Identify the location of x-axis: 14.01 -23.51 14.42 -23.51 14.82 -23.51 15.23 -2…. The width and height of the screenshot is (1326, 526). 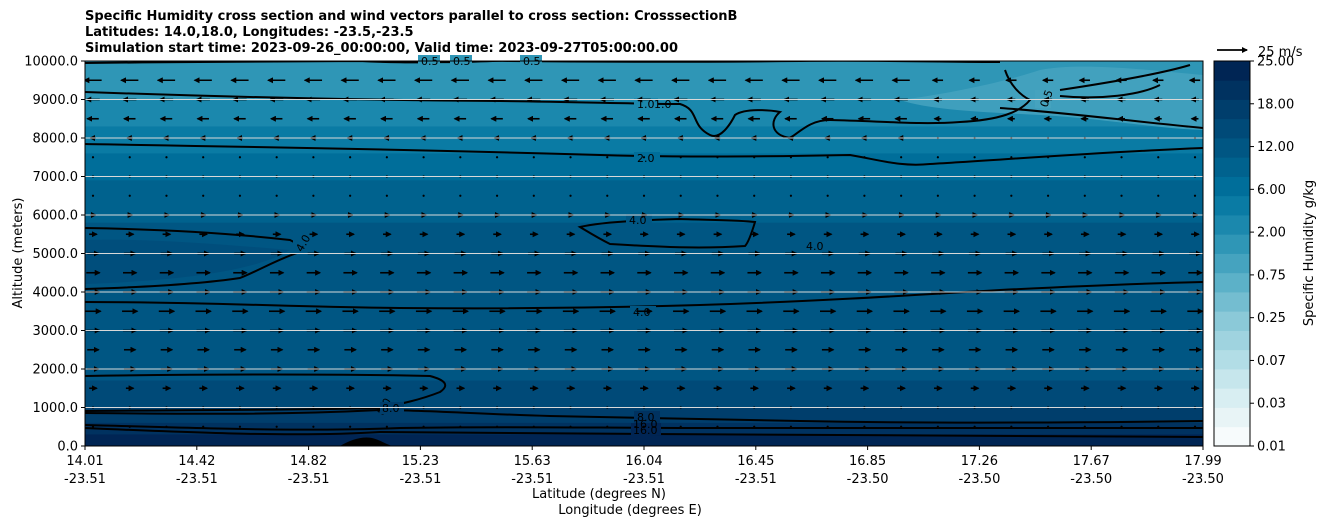
(644, 466).